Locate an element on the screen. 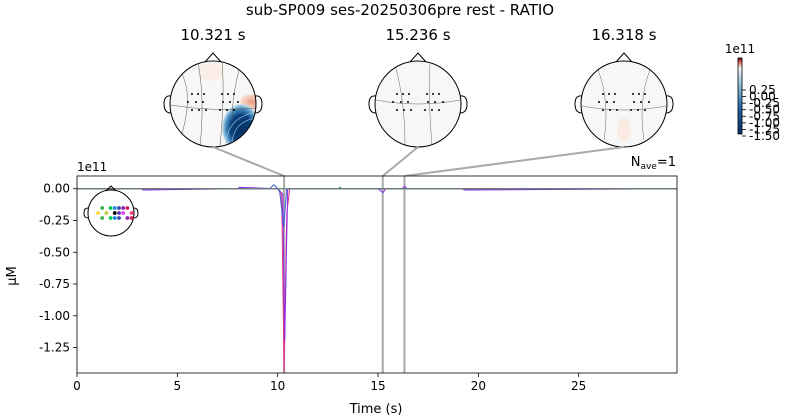 This screenshot has width=800, height=420. colorbar-tick-label: -0.50 is located at coordinates (764, 110).